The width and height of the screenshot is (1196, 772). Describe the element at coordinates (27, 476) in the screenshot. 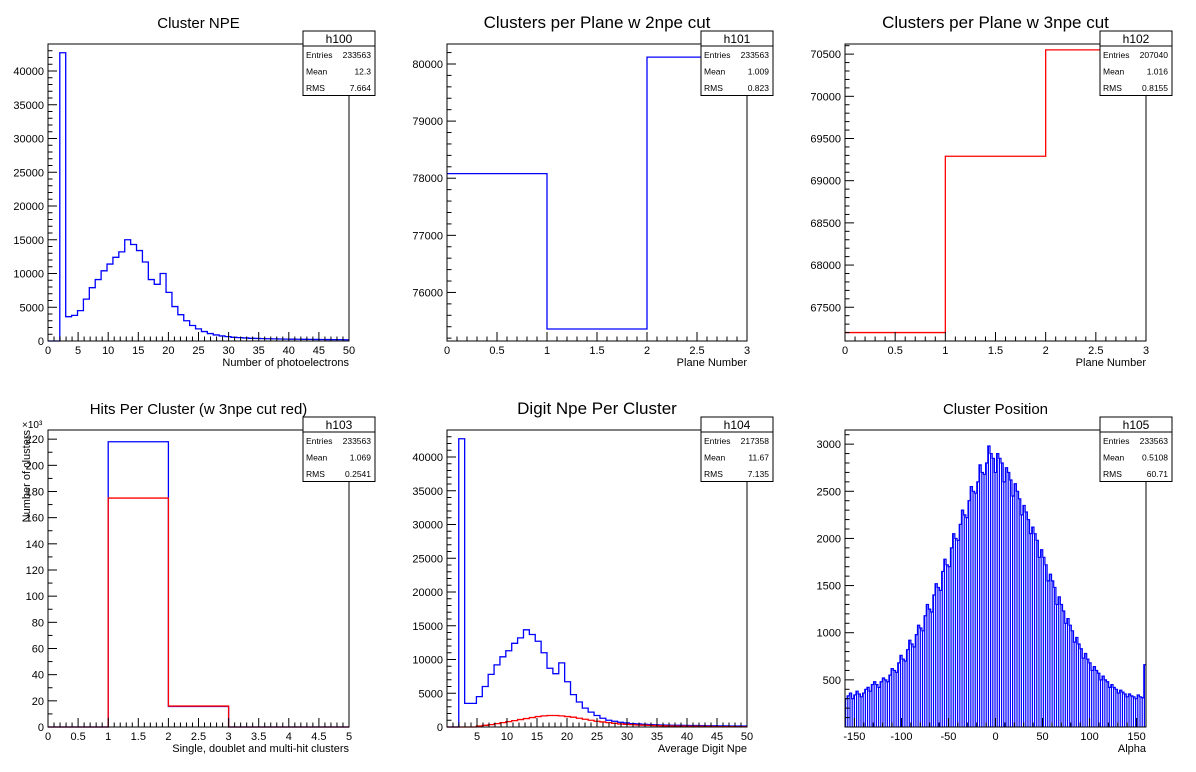

I see `y-axis-label: Number of clusters` at that location.